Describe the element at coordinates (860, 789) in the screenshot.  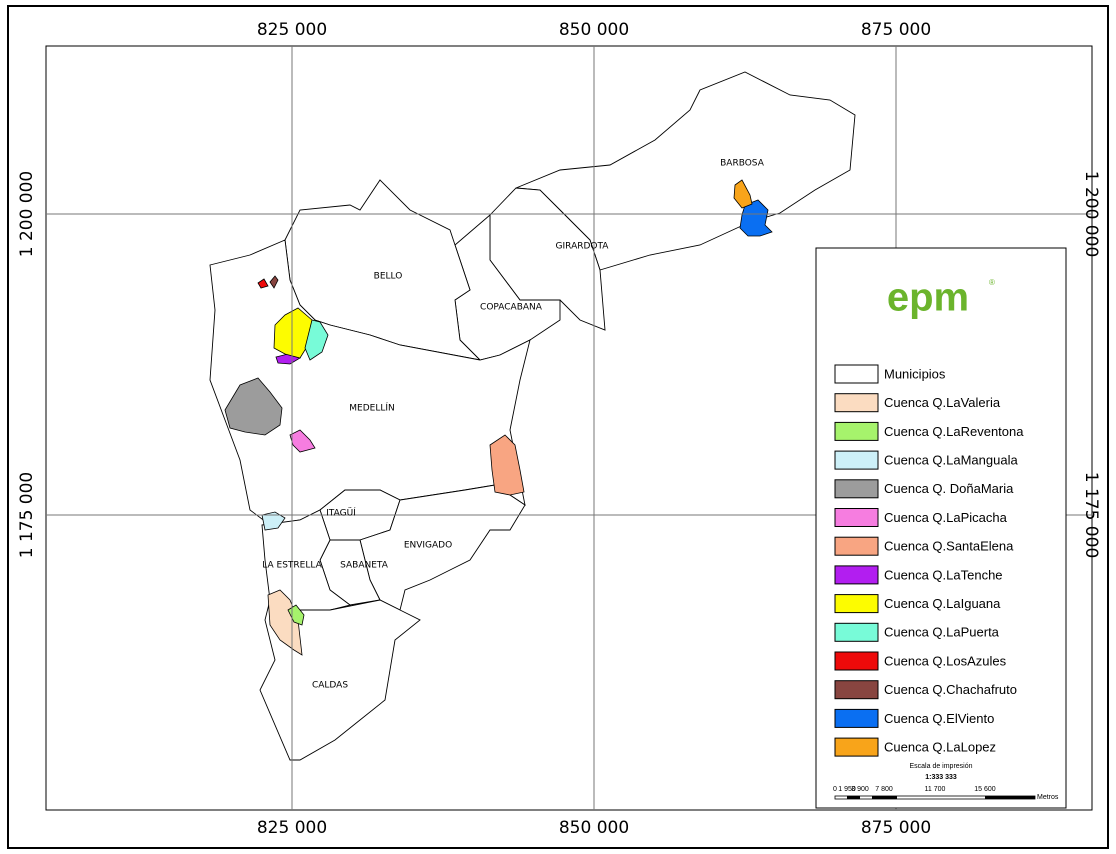
I see `scale-tick-label: 3 900` at that location.